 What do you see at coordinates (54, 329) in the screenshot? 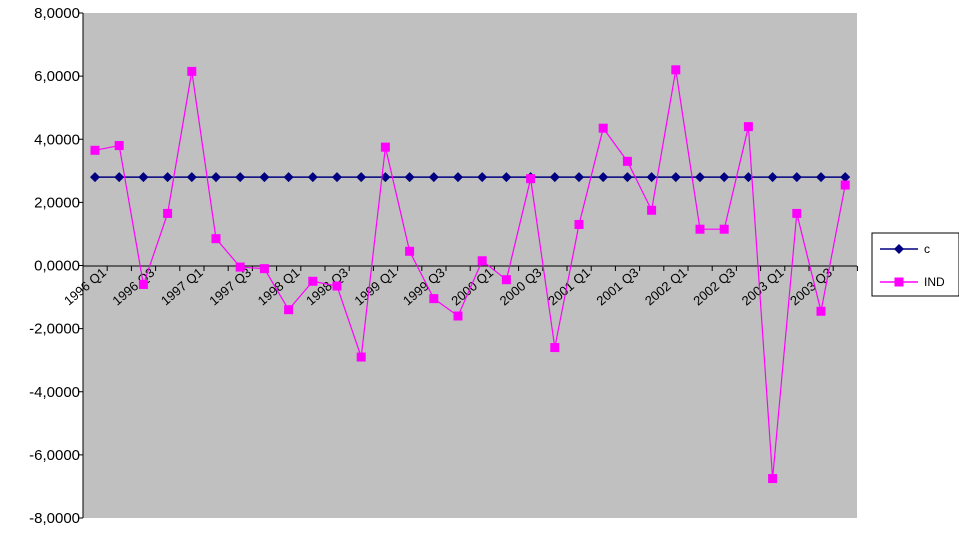
I see `y-tick-label: -2,0000` at bounding box center [54, 329].